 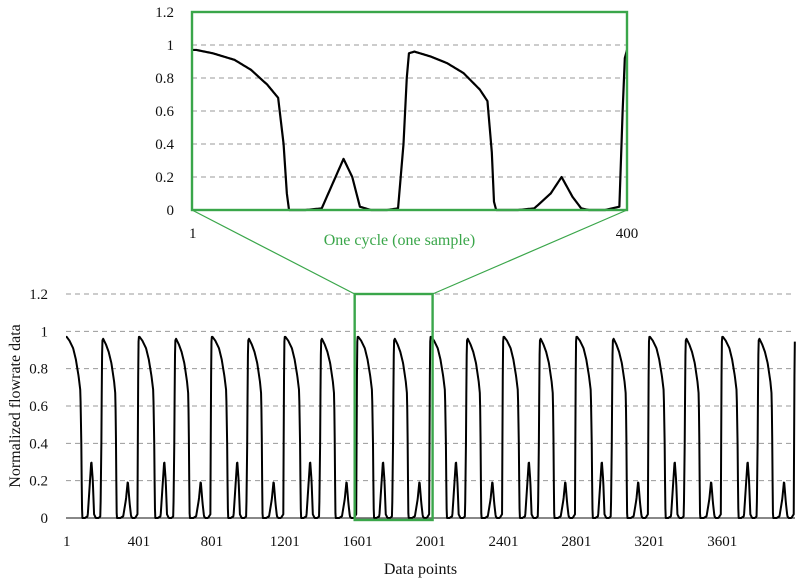 I want to click on main-y-tick-label: 0.6, so click(x=38, y=407).